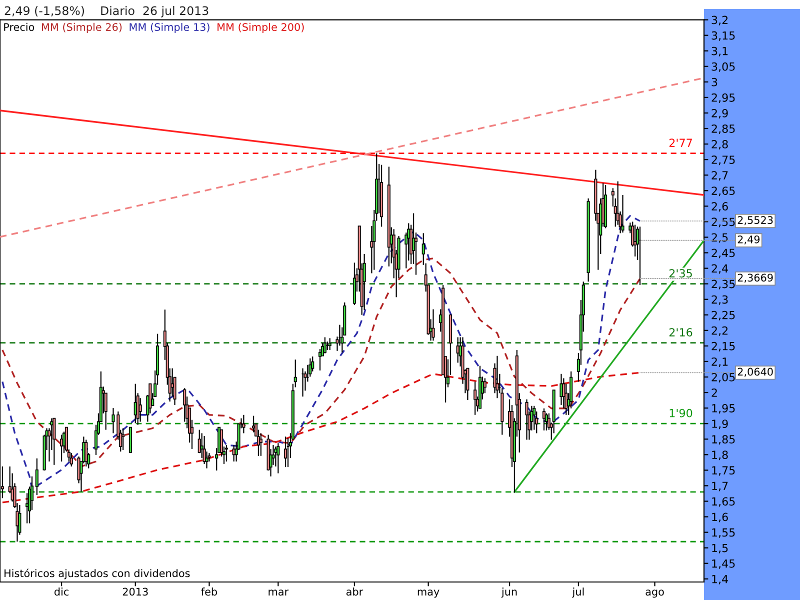 The width and height of the screenshot is (800, 600). Describe the element at coordinates (723, 347) in the screenshot. I see `y-tick-label: 2,15` at that location.